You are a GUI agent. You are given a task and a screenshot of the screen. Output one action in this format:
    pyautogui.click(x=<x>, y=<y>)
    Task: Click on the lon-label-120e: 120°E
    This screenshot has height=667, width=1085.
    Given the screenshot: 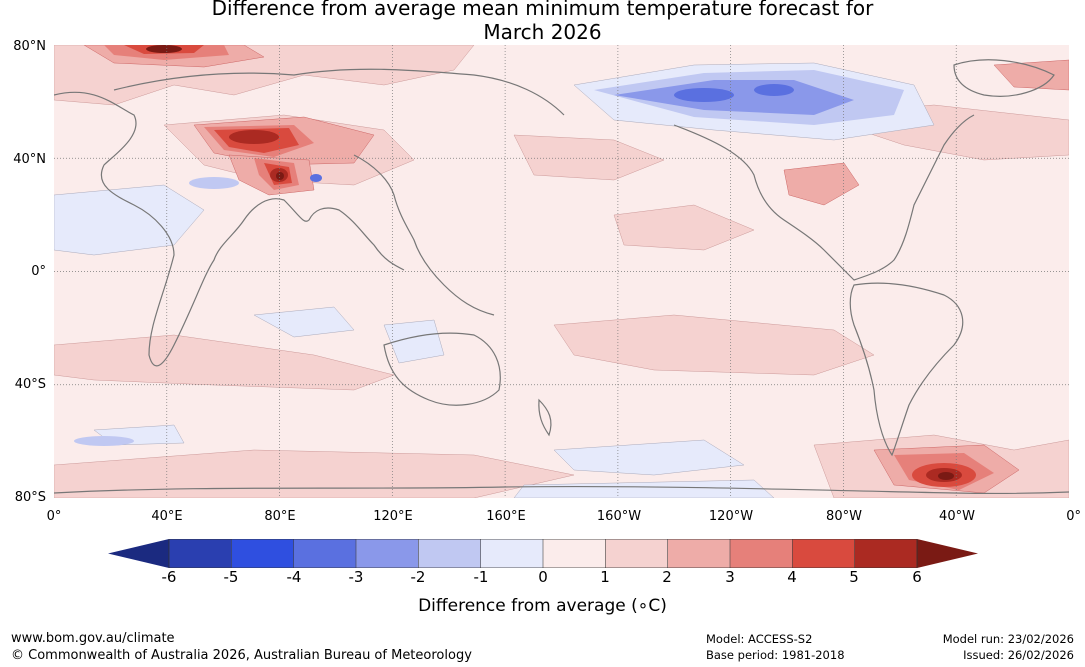 What is the action you would take?
    pyautogui.click(x=393, y=516)
    